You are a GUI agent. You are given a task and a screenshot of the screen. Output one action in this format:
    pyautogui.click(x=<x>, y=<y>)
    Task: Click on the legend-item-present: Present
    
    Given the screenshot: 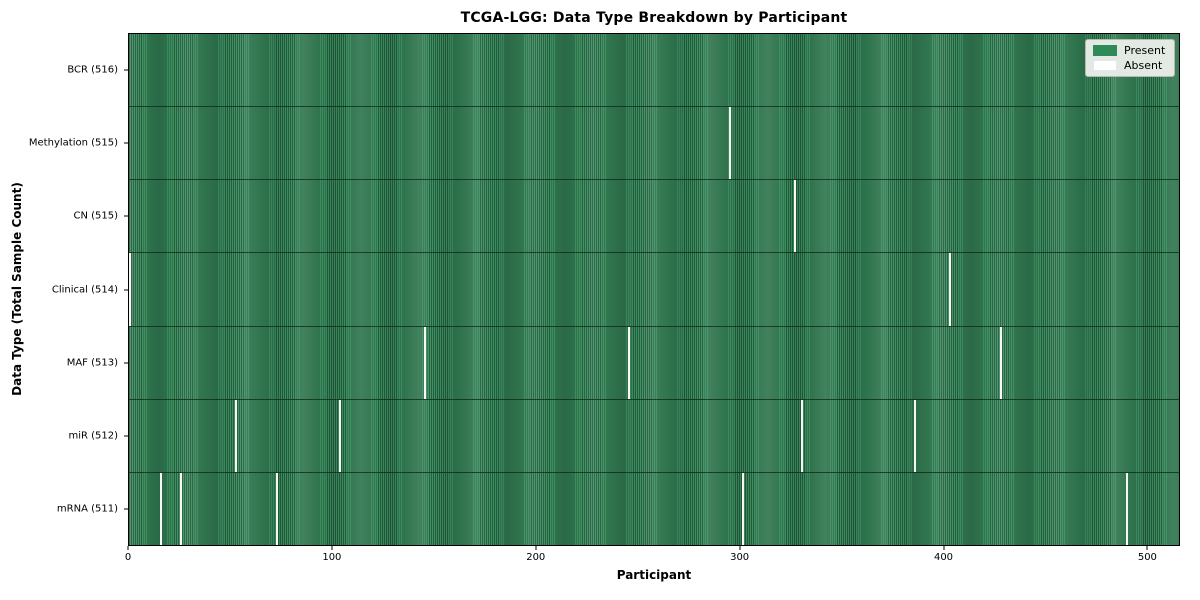 What is the action you would take?
    pyautogui.click(x=1129, y=50)
    